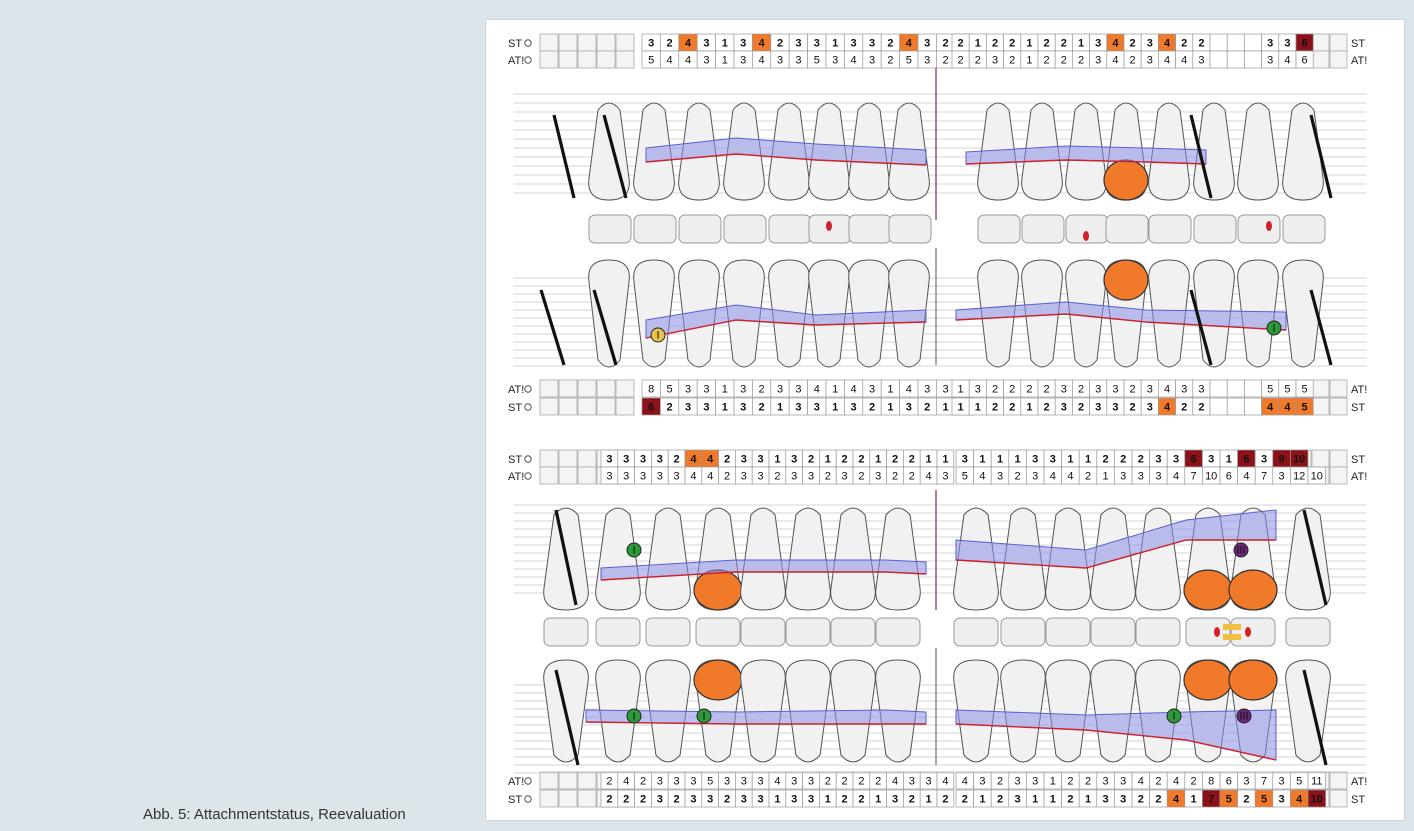 Image resolution: width=1414 pixels, height=831 pixels. Describe the element at coordinates (516, 390) in the screenshot. I see `row-label-left: AT!` at that location.